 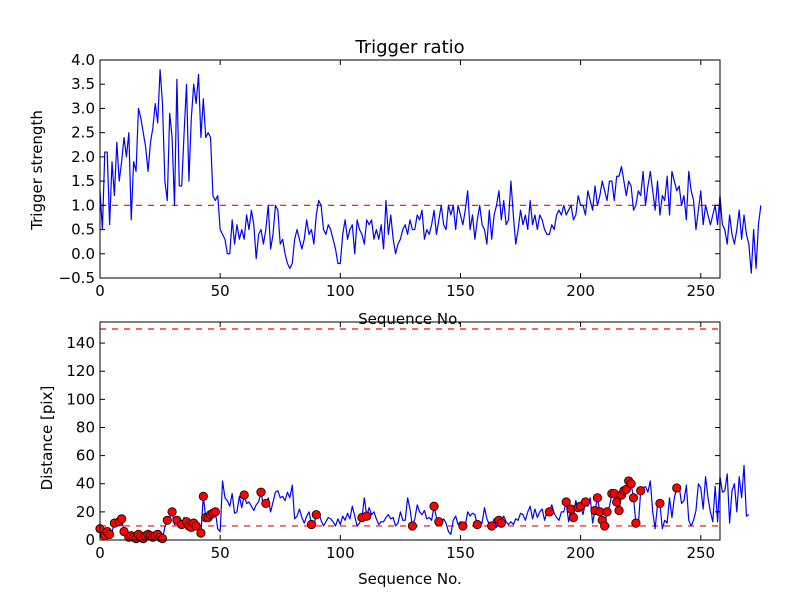 What do you see at coordinates (85, 456) in the screenshot?
I see `y-tick-label: 60` at bounding box center [85, 456].